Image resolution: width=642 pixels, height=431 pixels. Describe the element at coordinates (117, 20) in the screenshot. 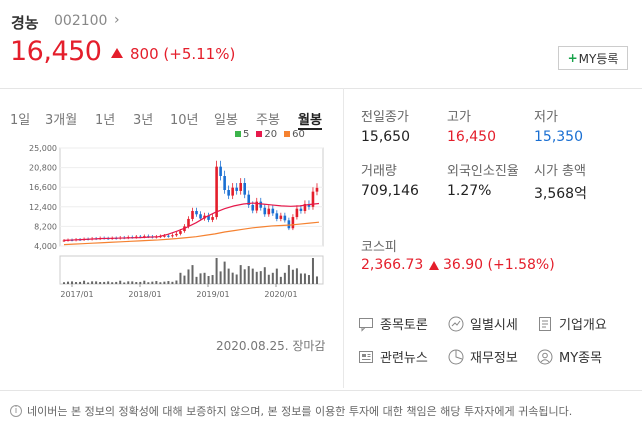

I see `chevron-right-icon: ›` at that location.